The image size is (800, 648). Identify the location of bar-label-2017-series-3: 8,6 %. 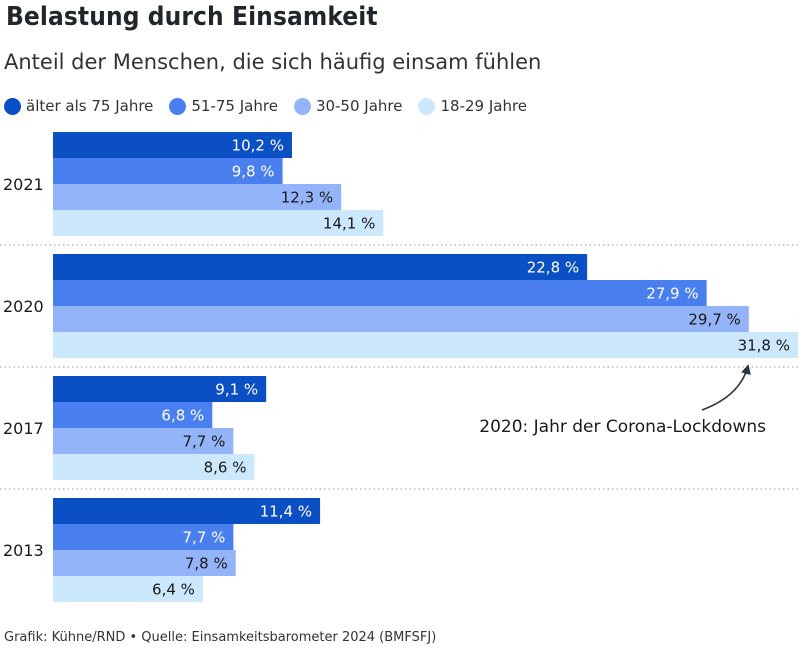
(225, 468).